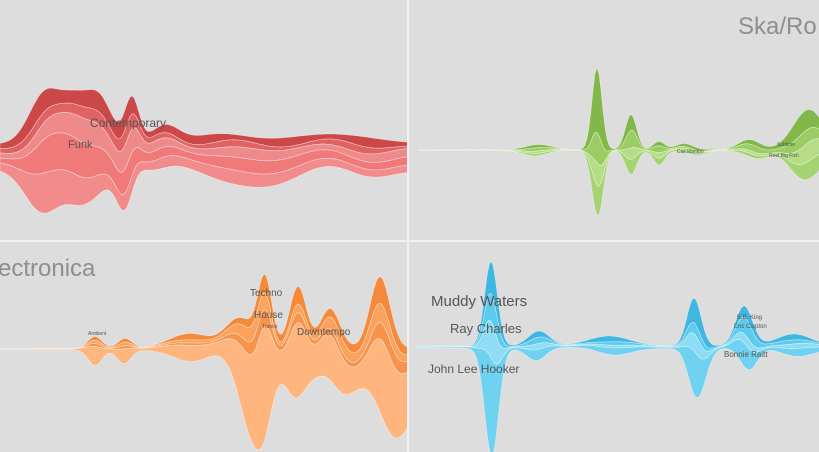  What do you see at coordinates (48, 268) in the screenshot?
I see `genre-title-electronica: ectronica` at bounding box center [48, 268].